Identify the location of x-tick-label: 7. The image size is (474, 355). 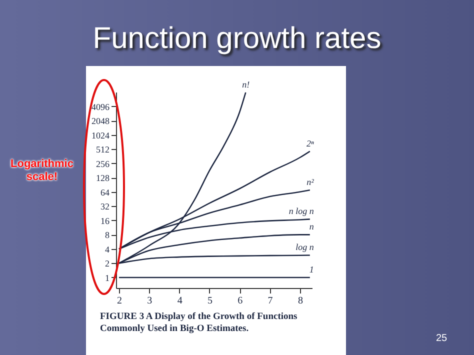
(270, 301).